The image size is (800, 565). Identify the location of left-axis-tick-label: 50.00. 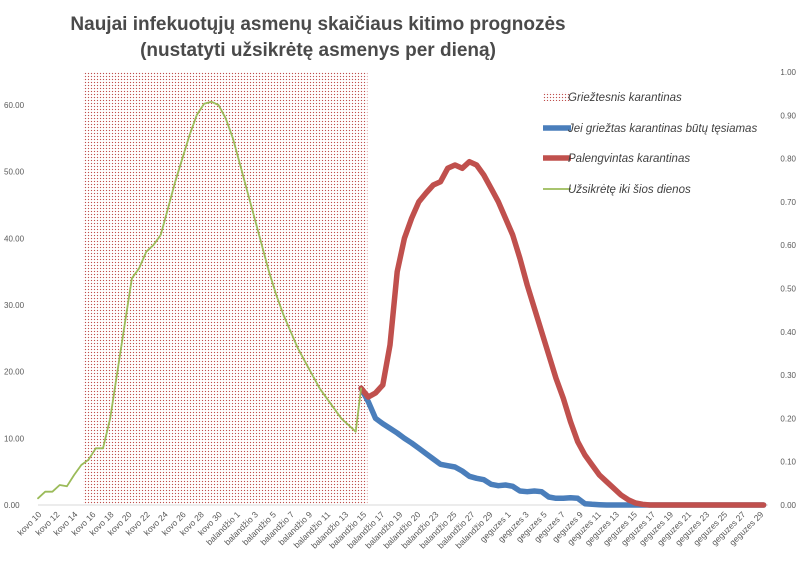
(14, 172).